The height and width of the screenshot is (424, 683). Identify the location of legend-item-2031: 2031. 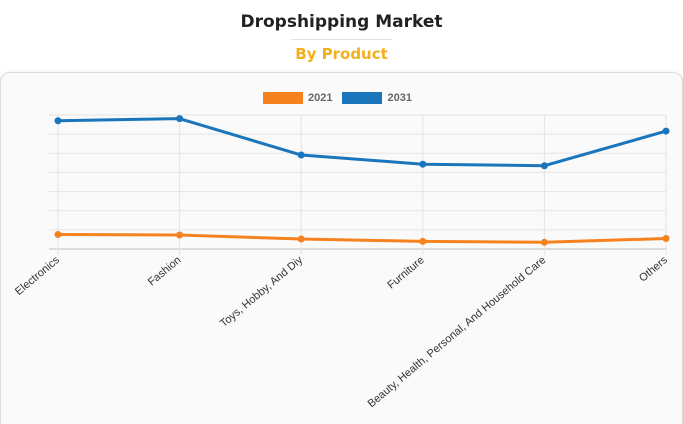
(377, 98).